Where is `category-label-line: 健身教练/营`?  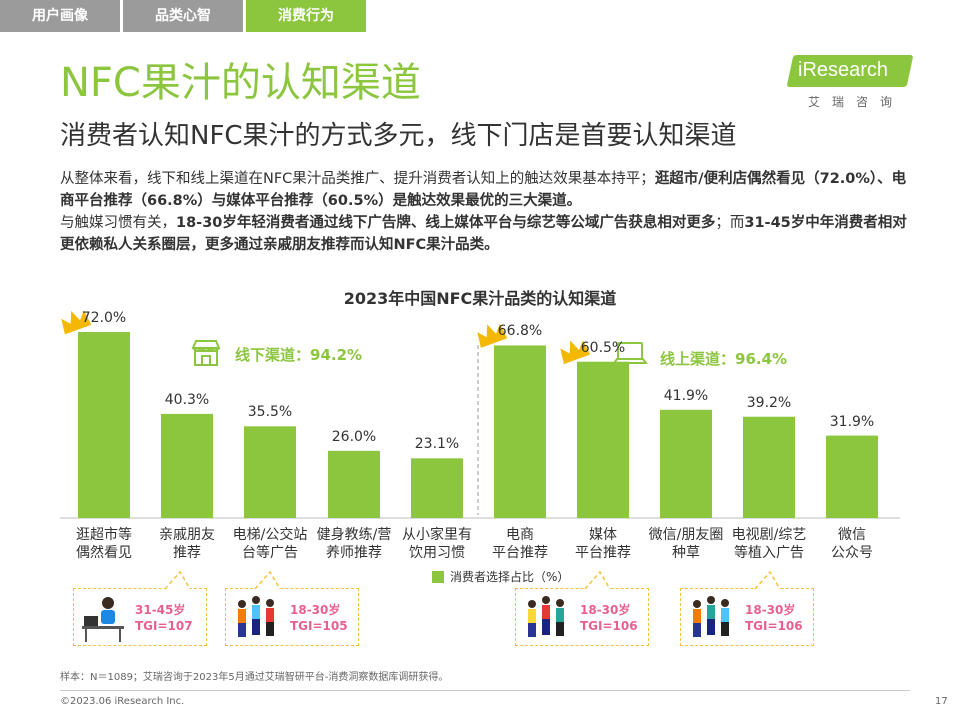
category-label-line: 健身教练/营 is located at coordinates (354, 535).